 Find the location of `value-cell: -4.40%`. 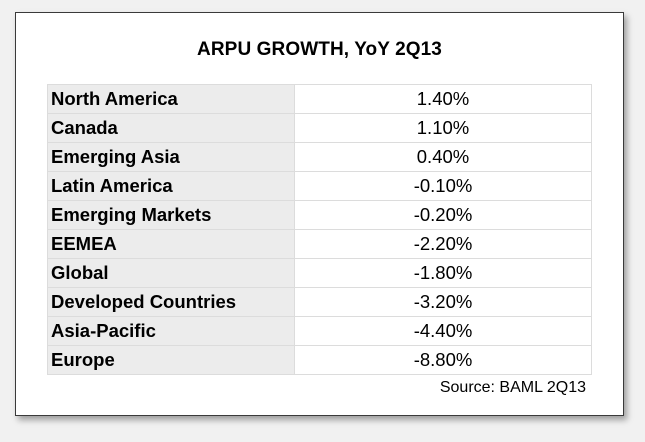

value-cell: -4.40% is located at coordinates (443, 331).